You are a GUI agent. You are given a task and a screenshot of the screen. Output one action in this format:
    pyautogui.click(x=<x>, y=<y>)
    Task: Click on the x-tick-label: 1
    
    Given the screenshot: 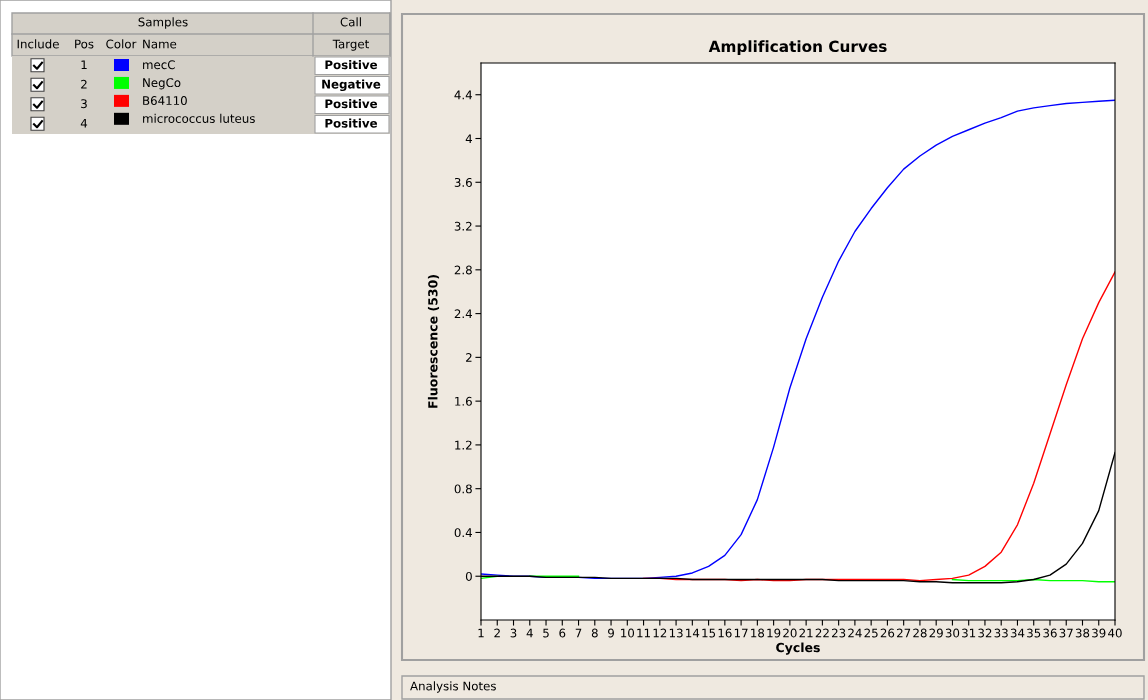 What is the action you would take?
    pyautogui.click(x=481, y=633)
    